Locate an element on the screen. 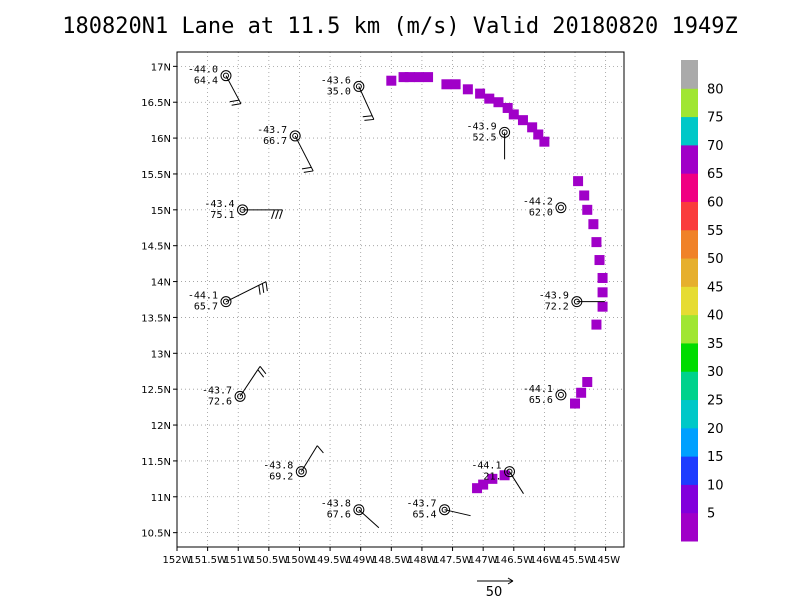 The width and height of the screenshot is (800, 600). legend-label: 25 is located at coordinates (715, 401).